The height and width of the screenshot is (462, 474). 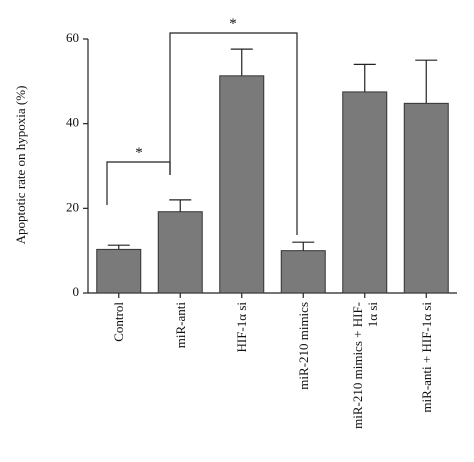 I want to click on x-tick-label: miR-anti + HIF-1α si, so click(x=426, y=357).